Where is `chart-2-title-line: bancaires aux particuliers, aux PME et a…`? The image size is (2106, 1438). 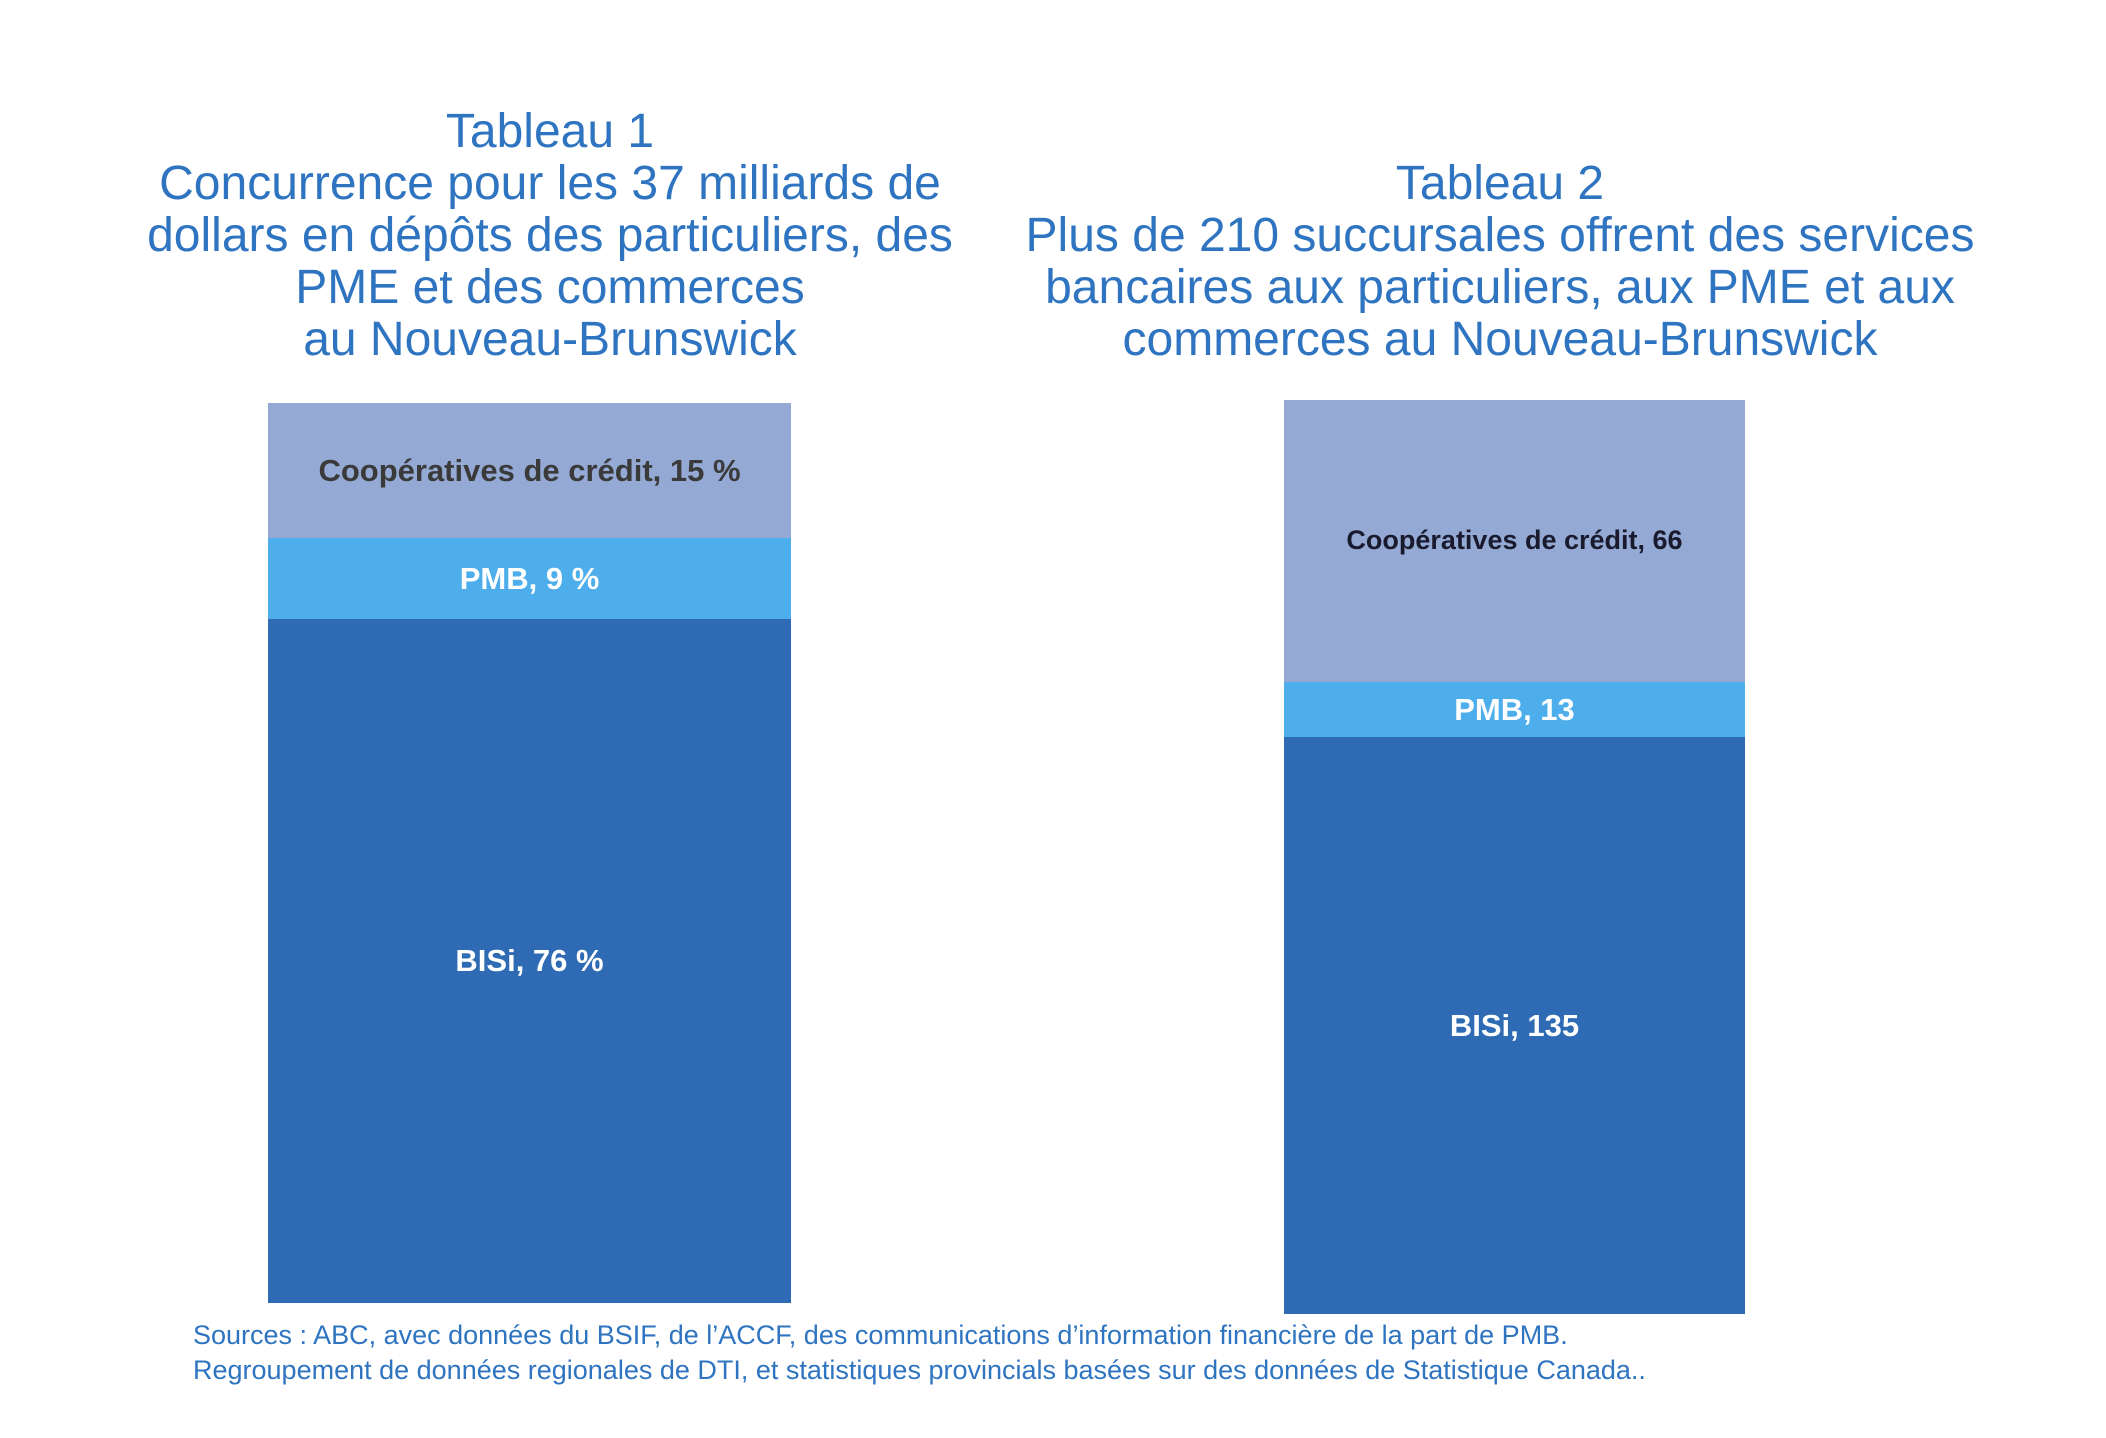
chart-2-title-line: bancaires aux particuliers, aux PME et a… is located at coordinates (1500, 287).